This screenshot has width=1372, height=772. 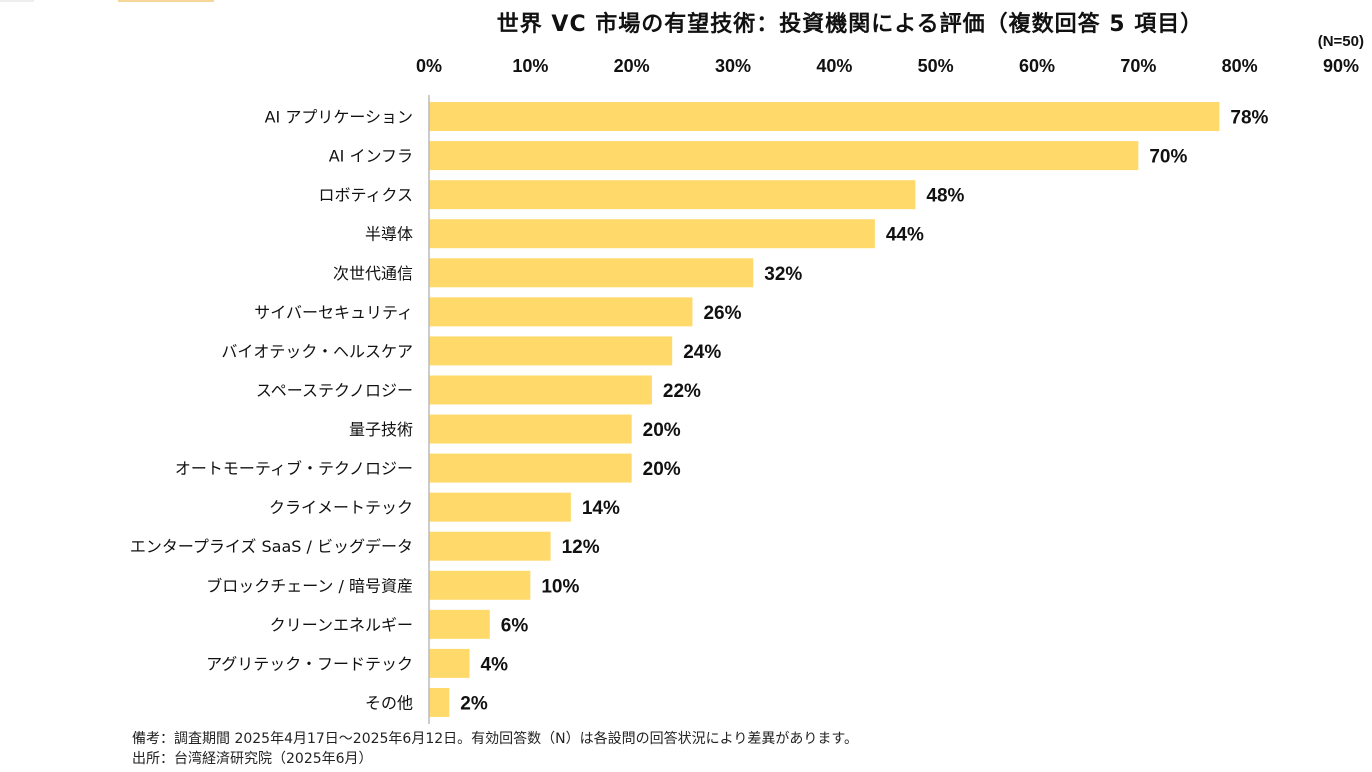 I want to click on top-decoration-accent, so click(x=166, y=1).